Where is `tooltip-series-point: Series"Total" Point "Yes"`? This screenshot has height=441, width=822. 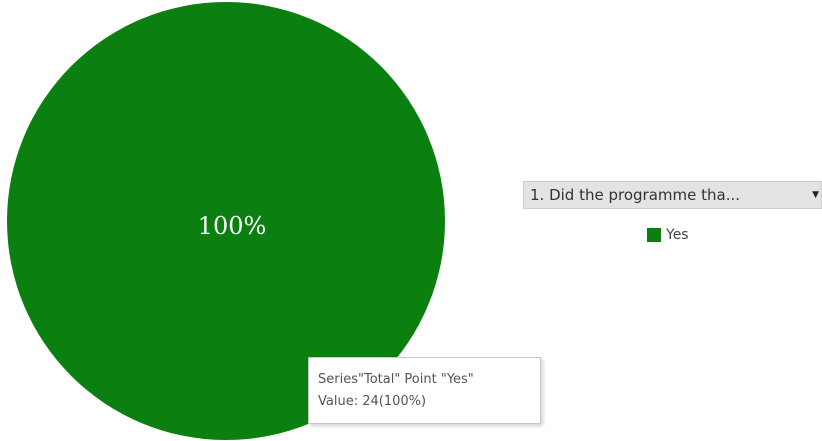
tooltip-series-point: Series"Total" Point "Yes" is located at coordinates (396, 379).